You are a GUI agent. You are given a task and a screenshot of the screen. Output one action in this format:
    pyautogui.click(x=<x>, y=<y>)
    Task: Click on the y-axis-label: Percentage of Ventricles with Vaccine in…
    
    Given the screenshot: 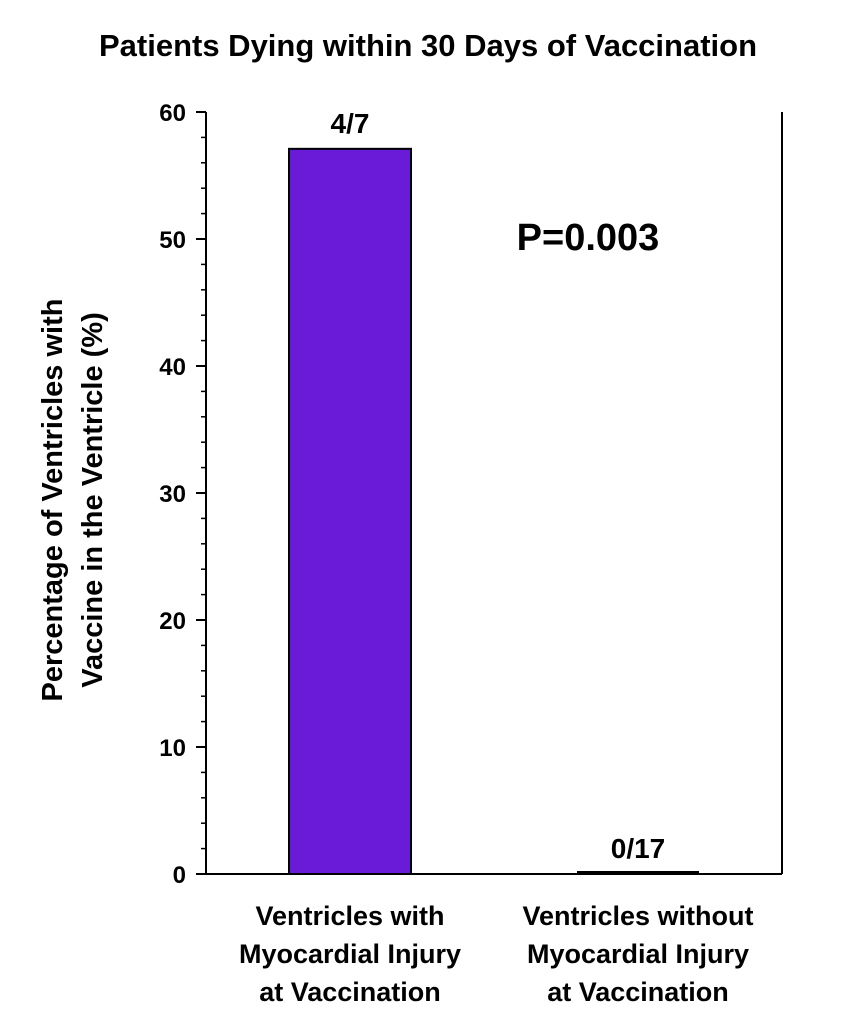 What is the action you would take?
    pyautogui.click(x=73, y=500)
    